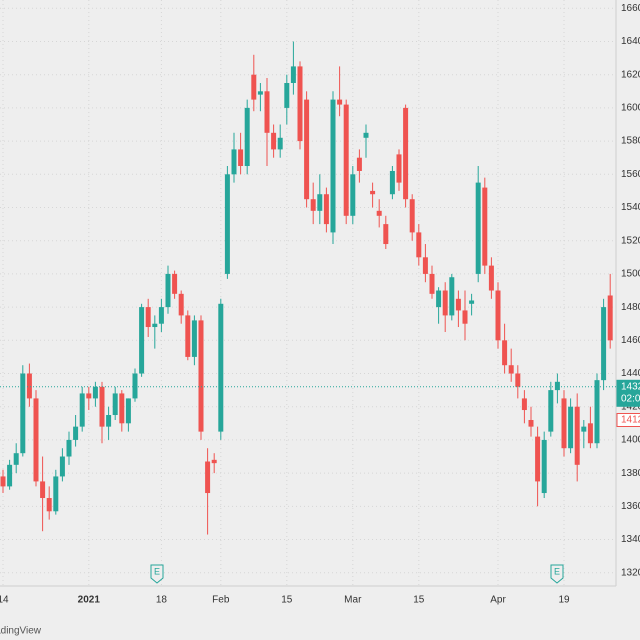  What do you see at coordinates (630, 373) in the screenshot?
I see `y-tick-label: 1440` at bounding box center [630, 373].